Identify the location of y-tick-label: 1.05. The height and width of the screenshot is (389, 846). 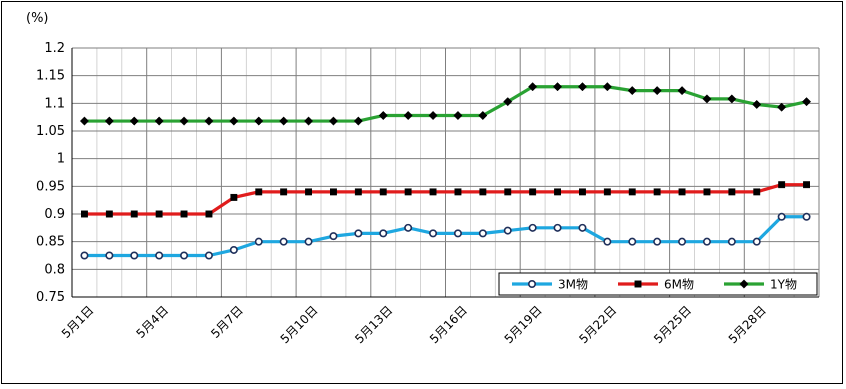
(50, 131).